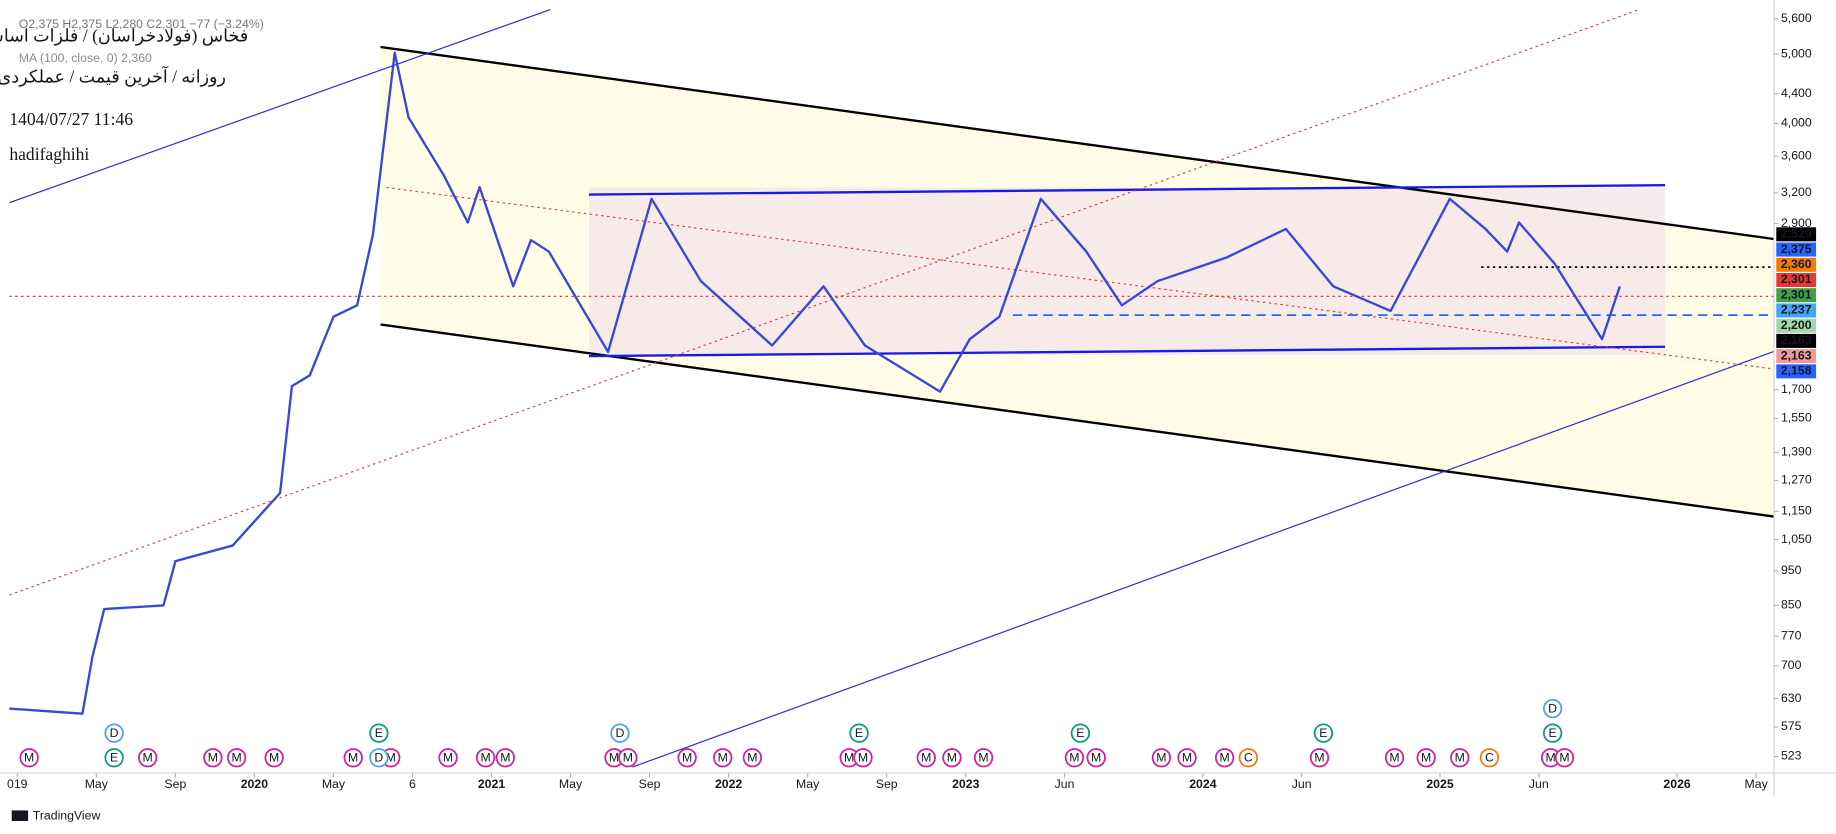 The image size is (1836, 834). What do you see at coordinates (1676, 784) in the screenshot?
I see `x-tick-label: 2026` at bounding box center [1676, 784].